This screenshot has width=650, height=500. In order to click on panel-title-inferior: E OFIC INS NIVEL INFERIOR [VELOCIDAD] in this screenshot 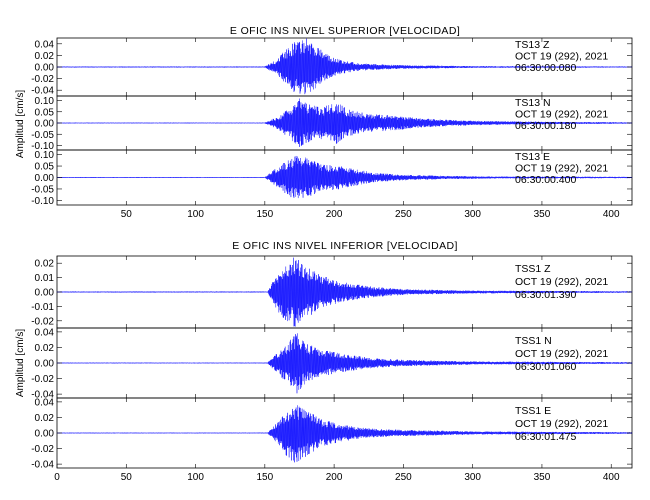, I will do `click(345, 246)`.